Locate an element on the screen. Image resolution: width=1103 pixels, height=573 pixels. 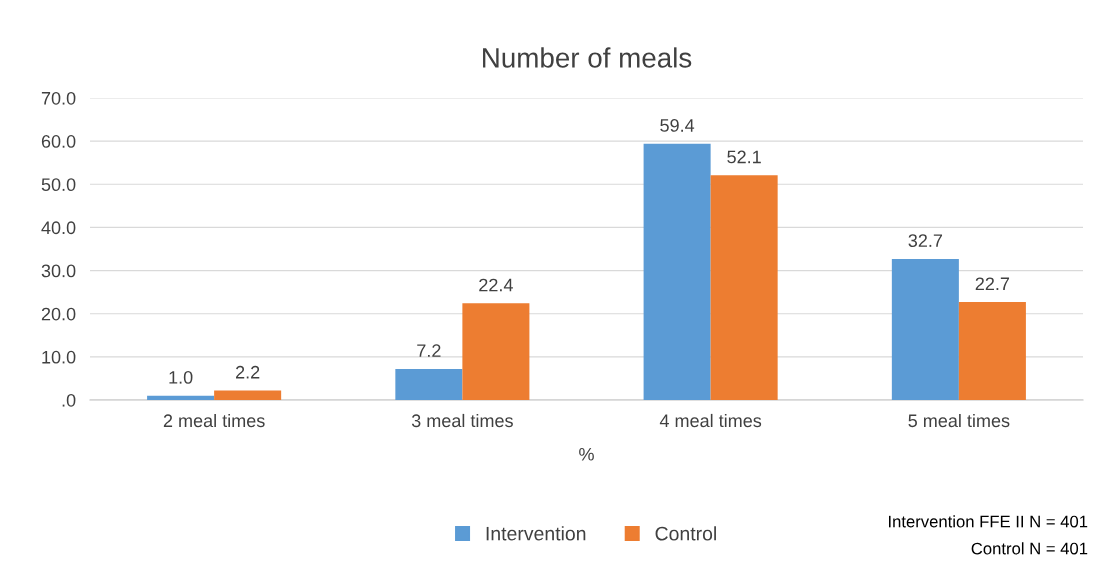
y-tick-label: 20.0 is located at coordinates (58, 314).